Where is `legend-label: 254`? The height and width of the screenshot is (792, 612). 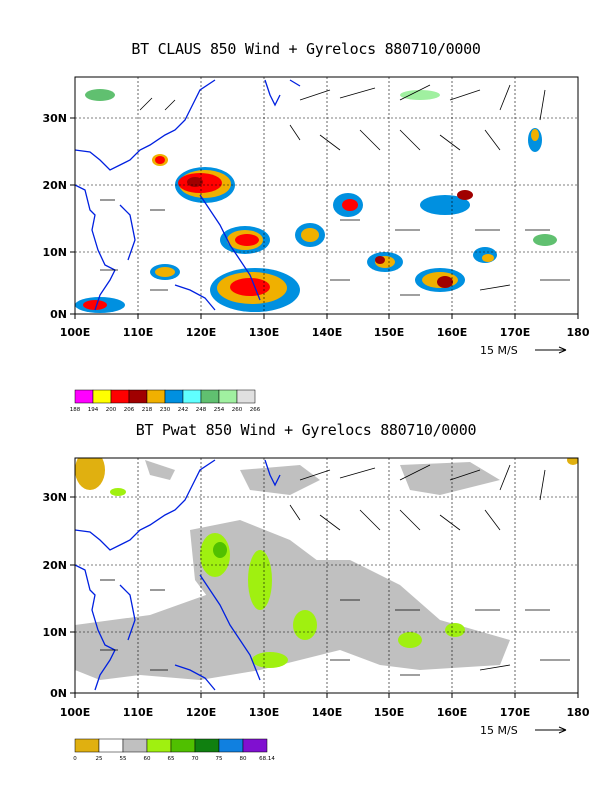
legend-label: 254 is located at coordinates (219, 410).